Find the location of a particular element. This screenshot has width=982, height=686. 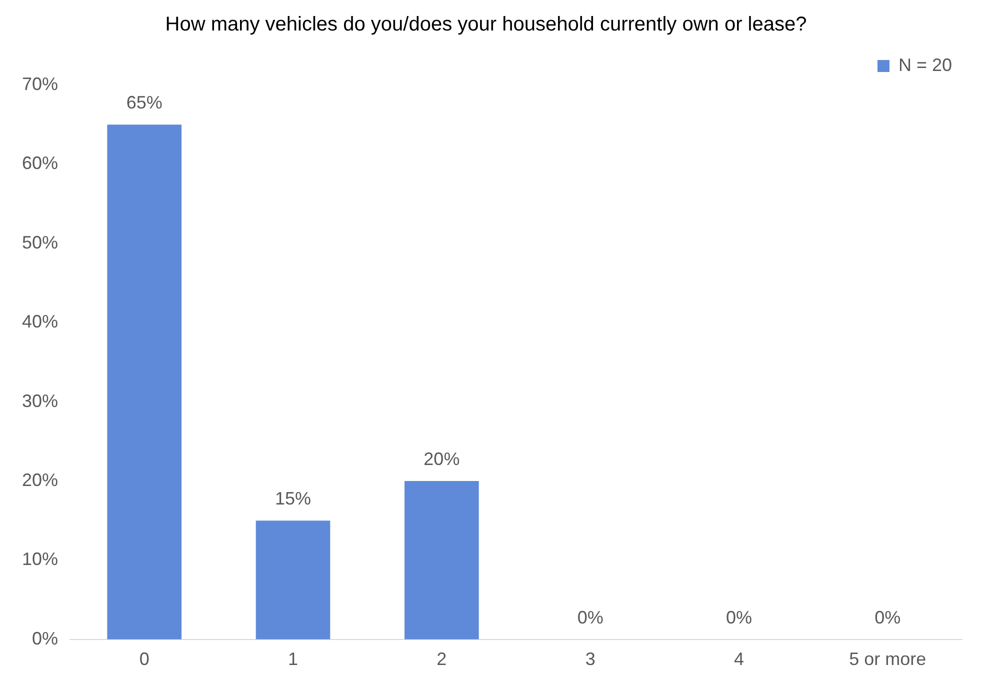

y-tick-label: 40% is located at coordinates (40, 322).